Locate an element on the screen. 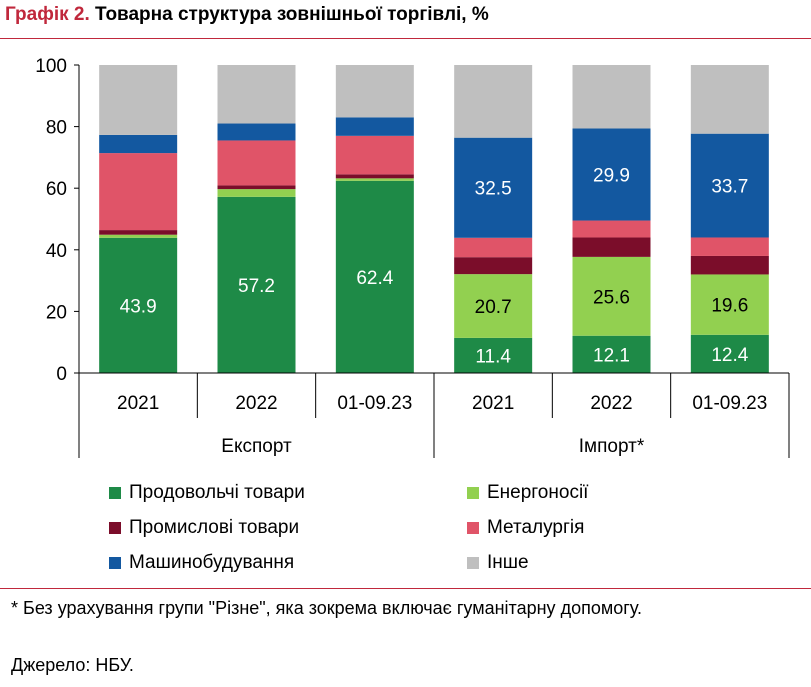  data-label-4: 12.1 is located at coordinates (611, 355).